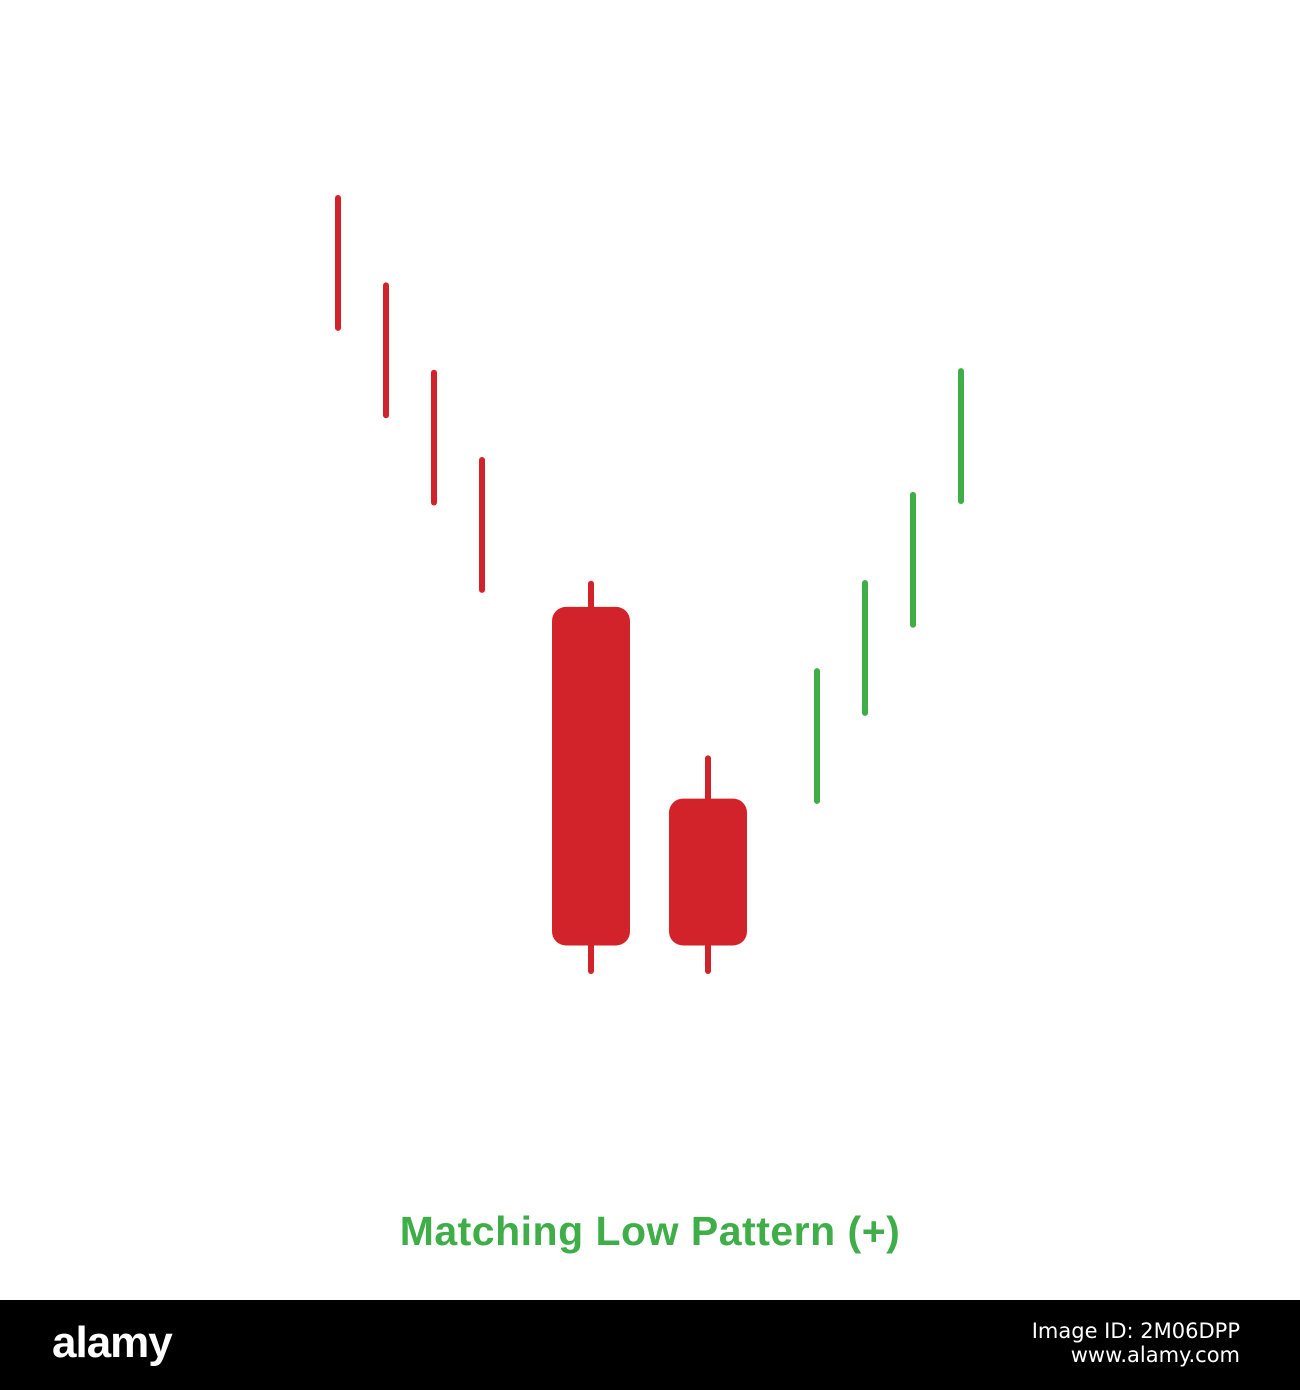  I want to click on image-id: Image ID: 2M06DPP www.alamy.com, so click(1136, 1343).